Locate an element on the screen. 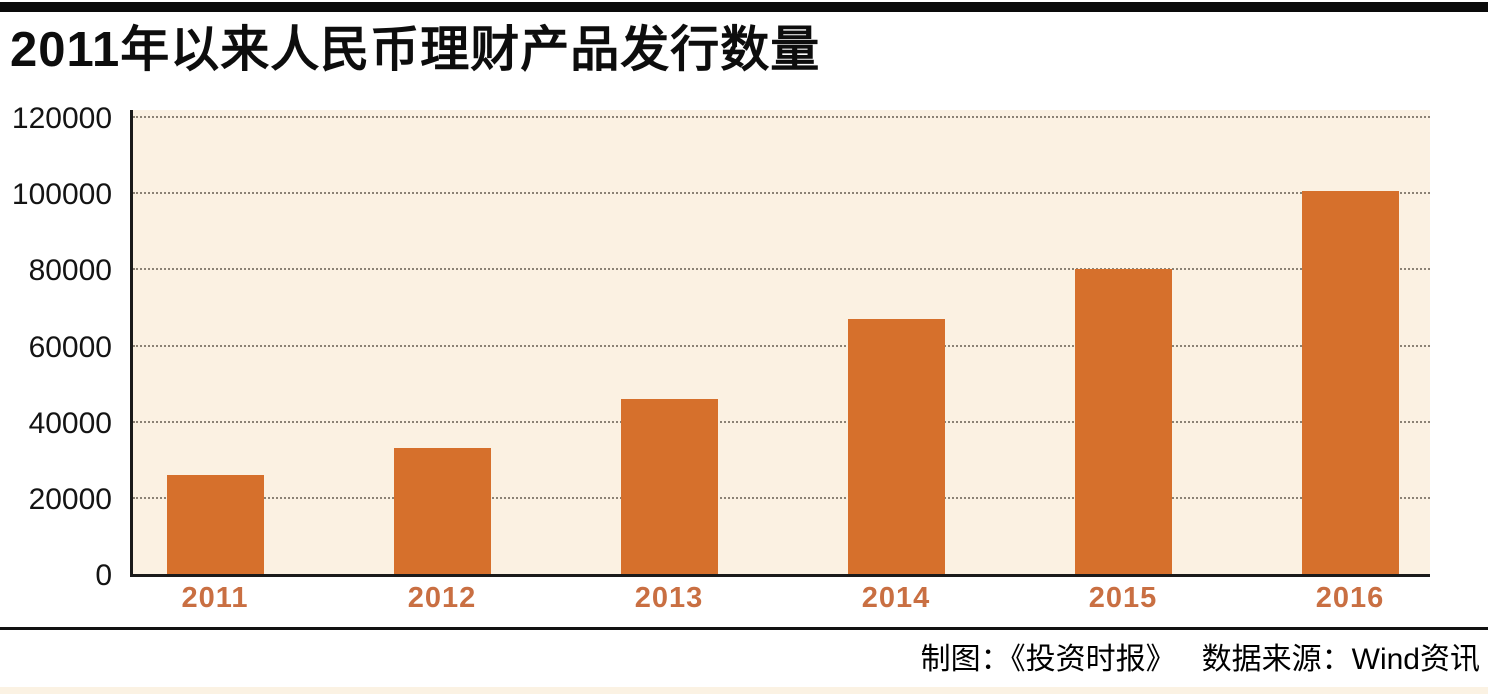 This screenshot has width=1488, height=694. x-tick-label-2014: 2014 is located at coordinates (896, 598).